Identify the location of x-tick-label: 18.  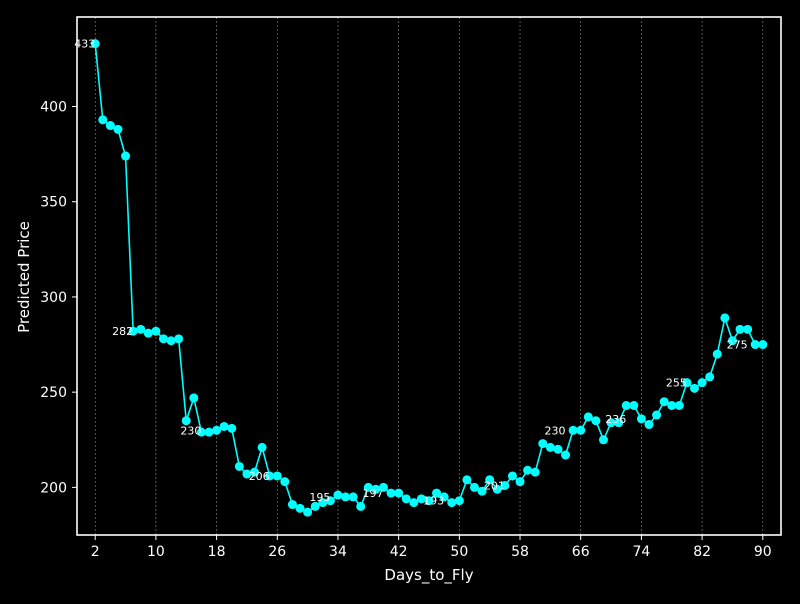
(217, 552).